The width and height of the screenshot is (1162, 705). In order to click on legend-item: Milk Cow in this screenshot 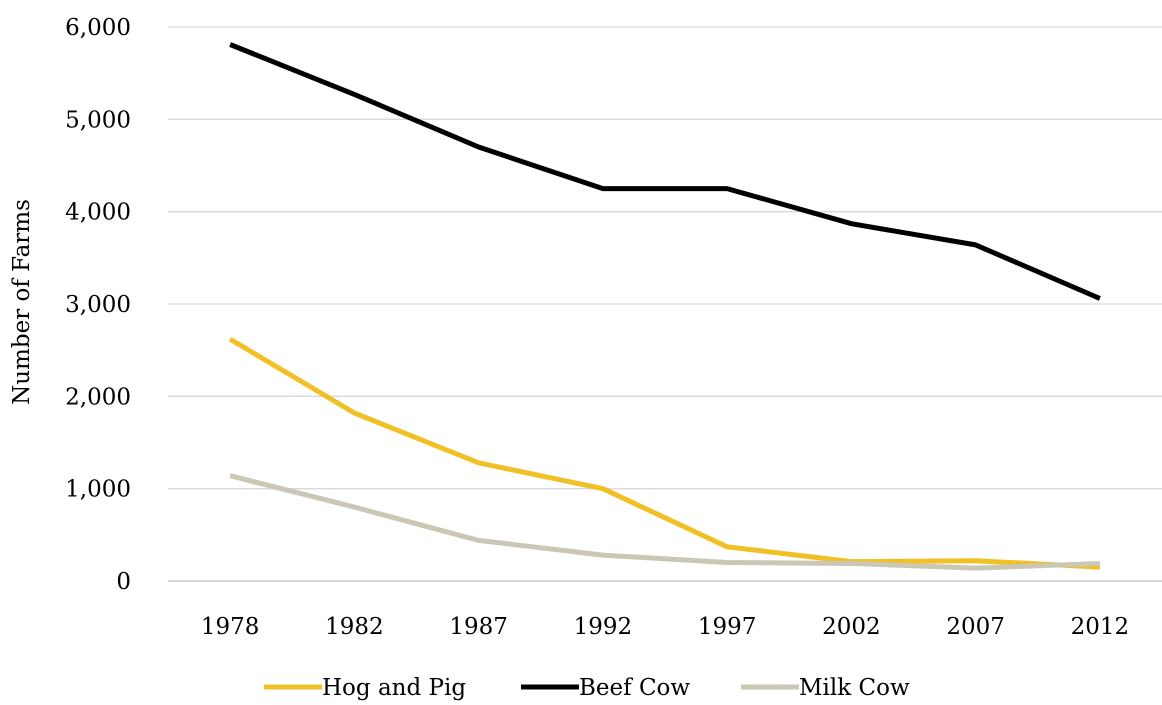, I will do `click(825, 688)`.